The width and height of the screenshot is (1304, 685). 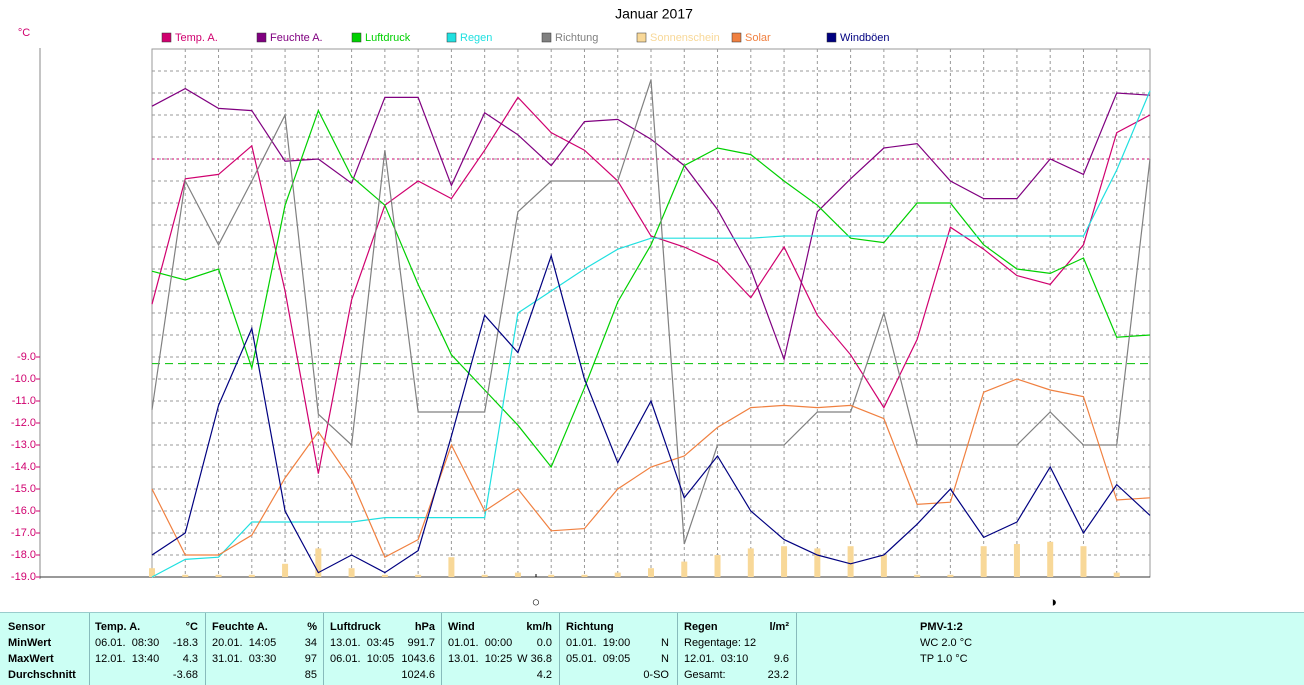 I want to click on table-cell: 05.01. 09:05, so click(x=598, y=659).